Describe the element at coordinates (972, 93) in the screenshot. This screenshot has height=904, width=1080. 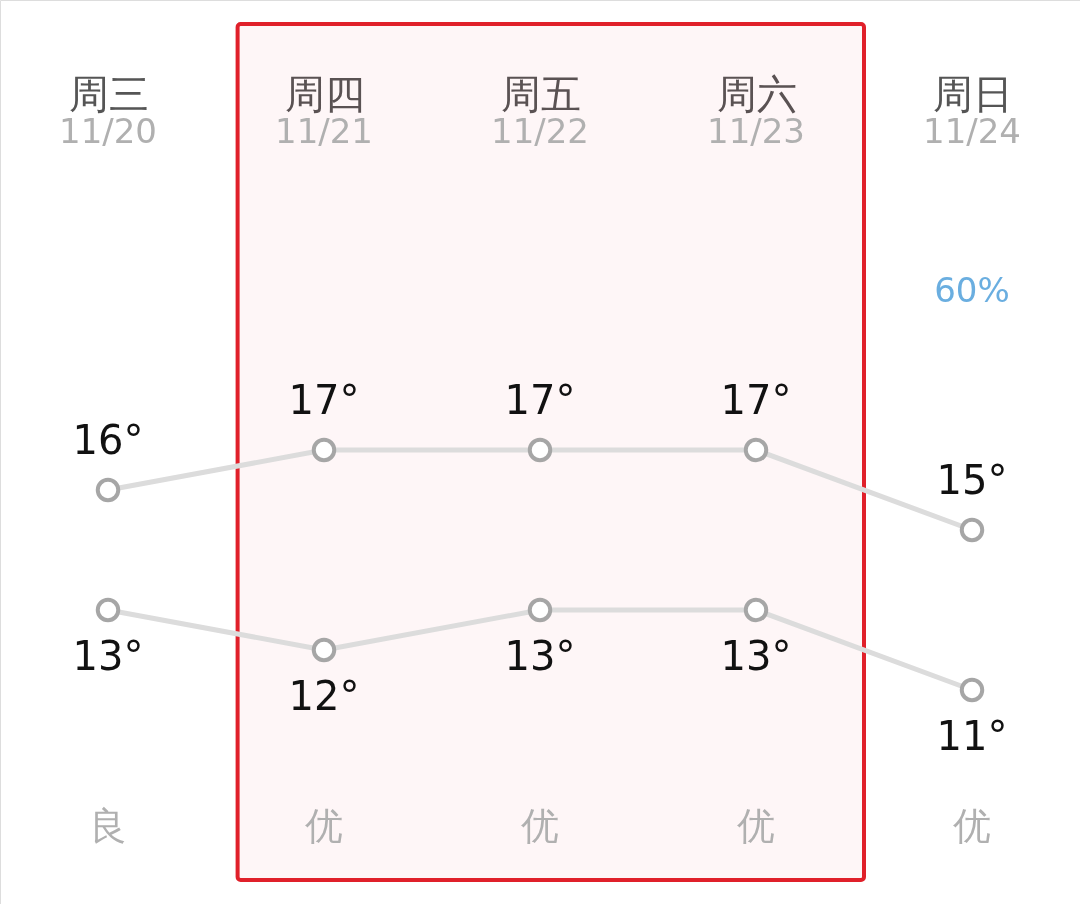
I see `x-tick-label: 周日` at that location.